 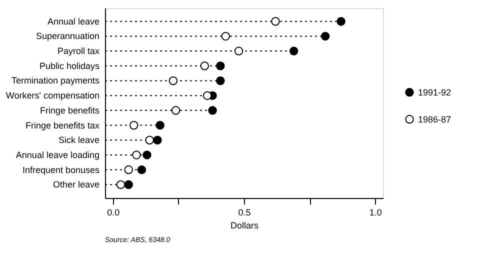 What do you see at coordinates (435, 92) in the screenshot?
I see `legend-label: 1991-92` at bounding box center [435, 92].